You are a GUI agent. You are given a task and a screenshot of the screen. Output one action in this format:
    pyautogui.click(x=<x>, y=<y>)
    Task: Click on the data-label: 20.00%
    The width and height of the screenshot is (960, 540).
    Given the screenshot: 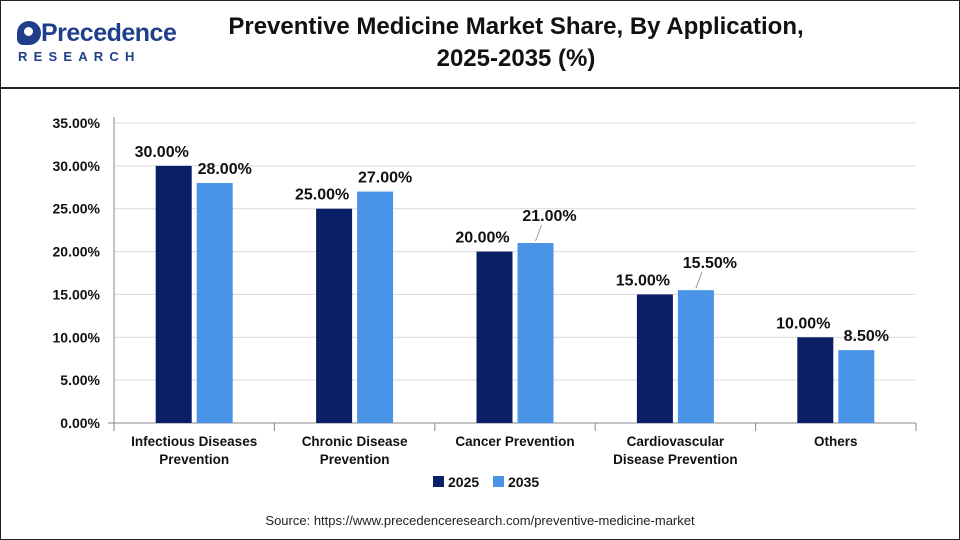 What is the action you would take?
    pyautogui.click(x=482, y=238)
    